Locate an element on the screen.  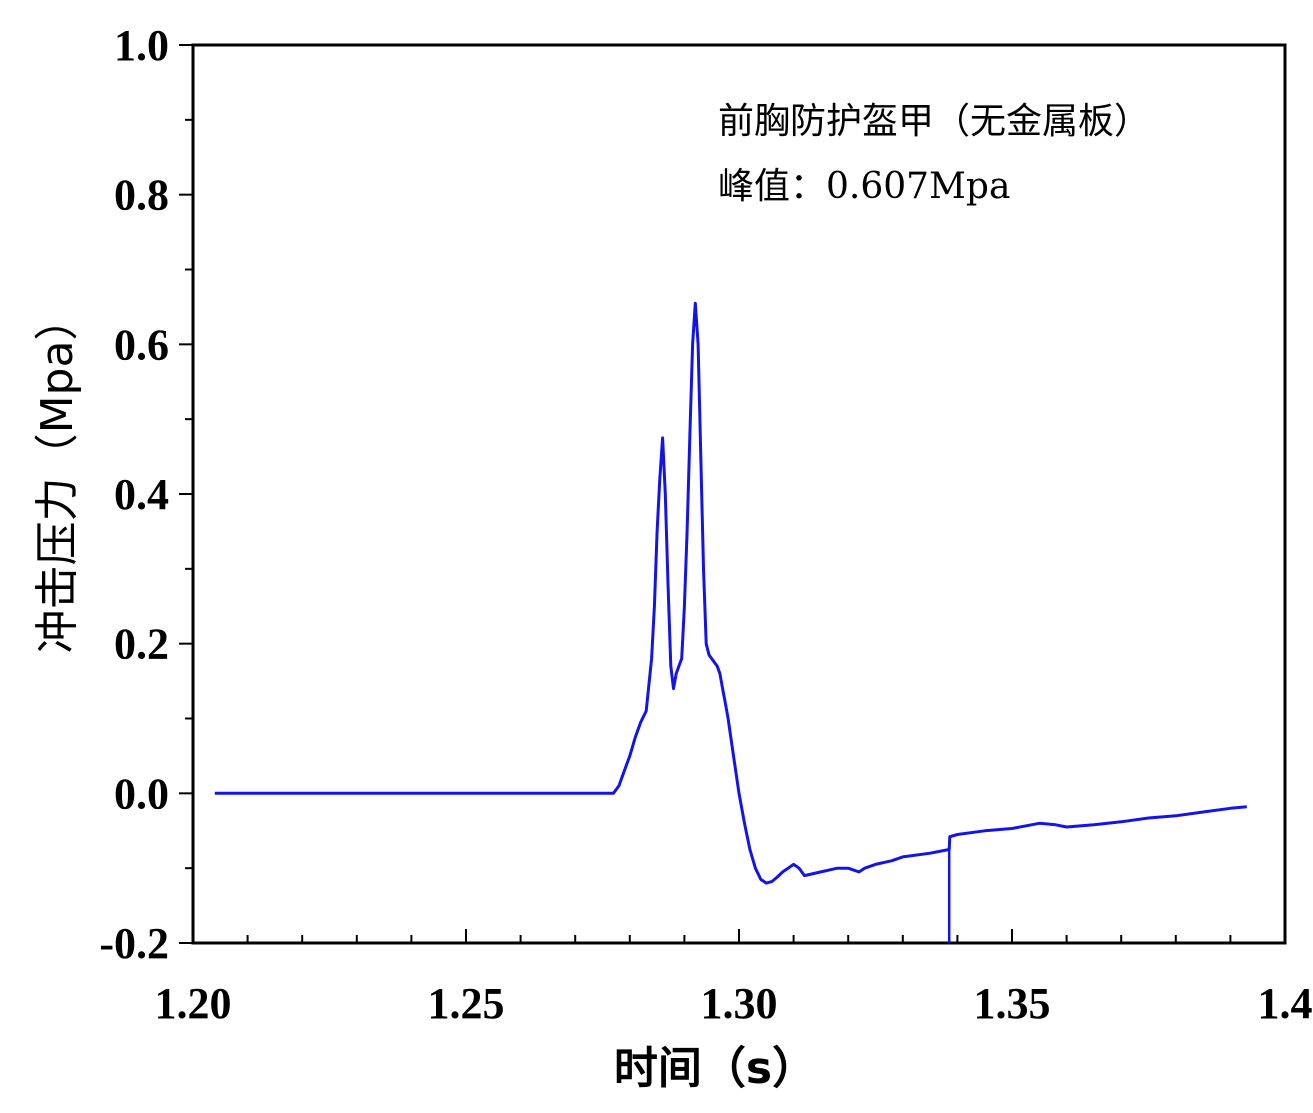
x-axis-tick-labels: 1.20 1.25 1.30 1.35 1.4 is located at coordinates (734, 1003).